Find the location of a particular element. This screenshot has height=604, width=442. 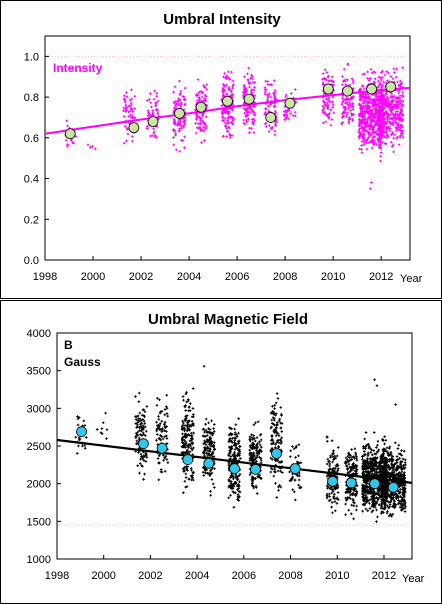

magnetic-y-tick-label: 2500 is located at coordinates (39, 447).